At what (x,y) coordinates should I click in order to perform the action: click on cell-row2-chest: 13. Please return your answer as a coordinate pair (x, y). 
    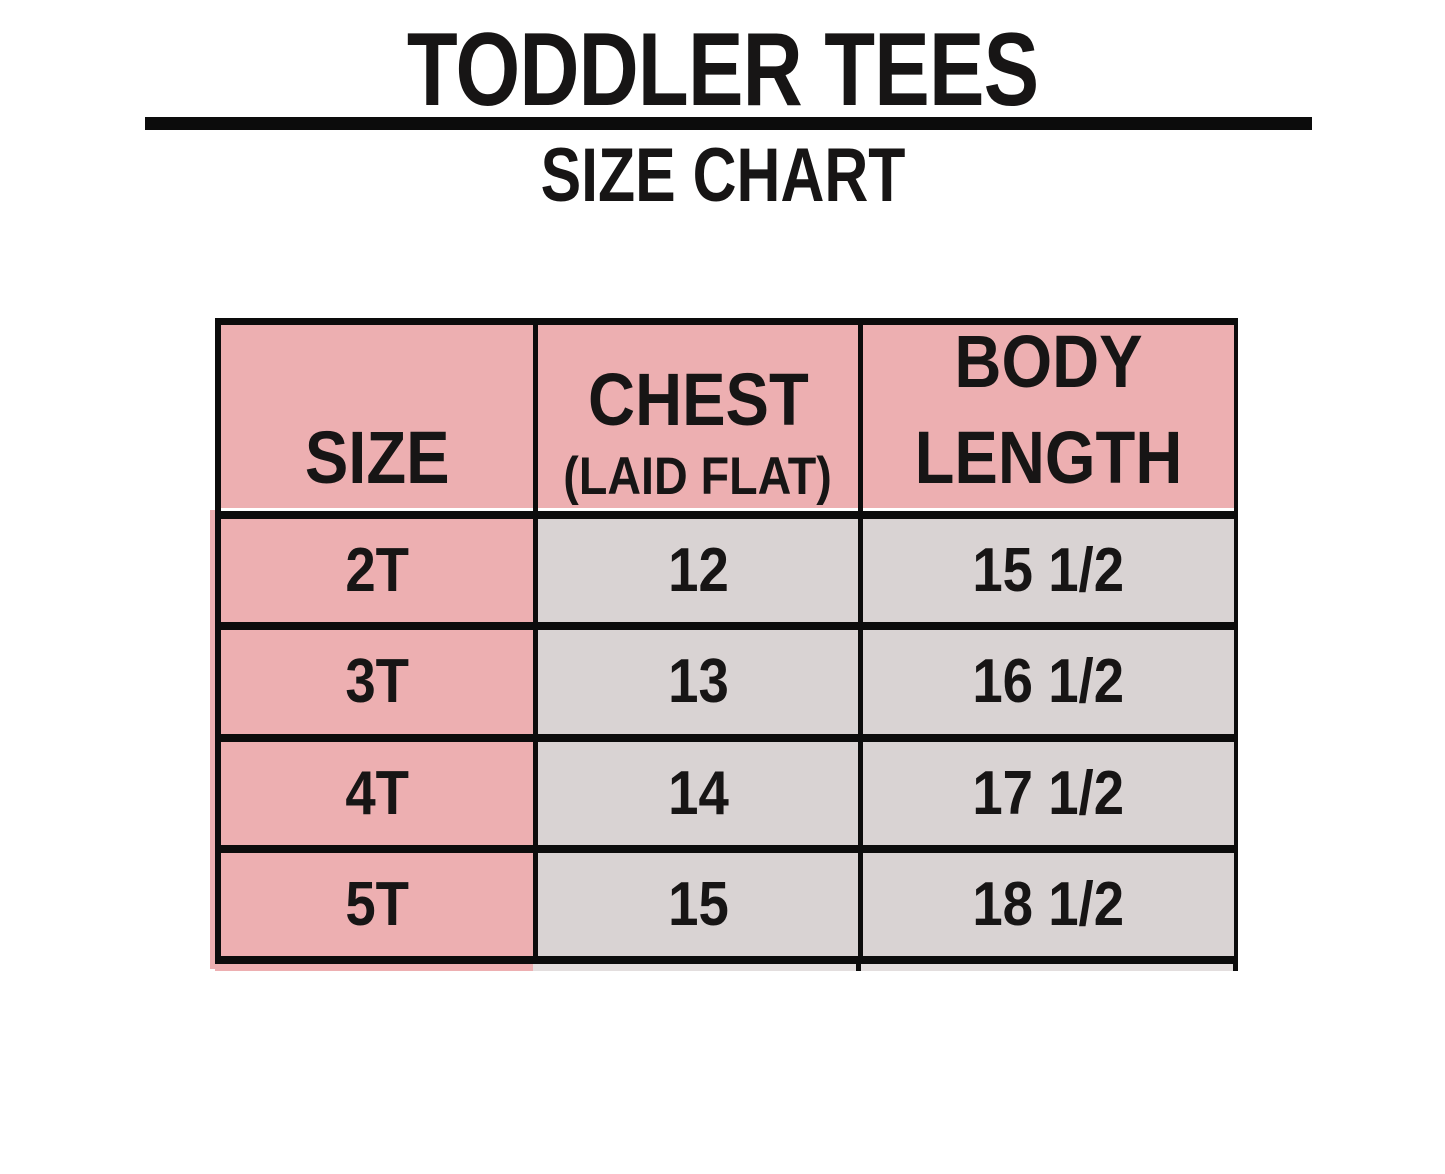
    Looking at the image, I should click on (698, 682).